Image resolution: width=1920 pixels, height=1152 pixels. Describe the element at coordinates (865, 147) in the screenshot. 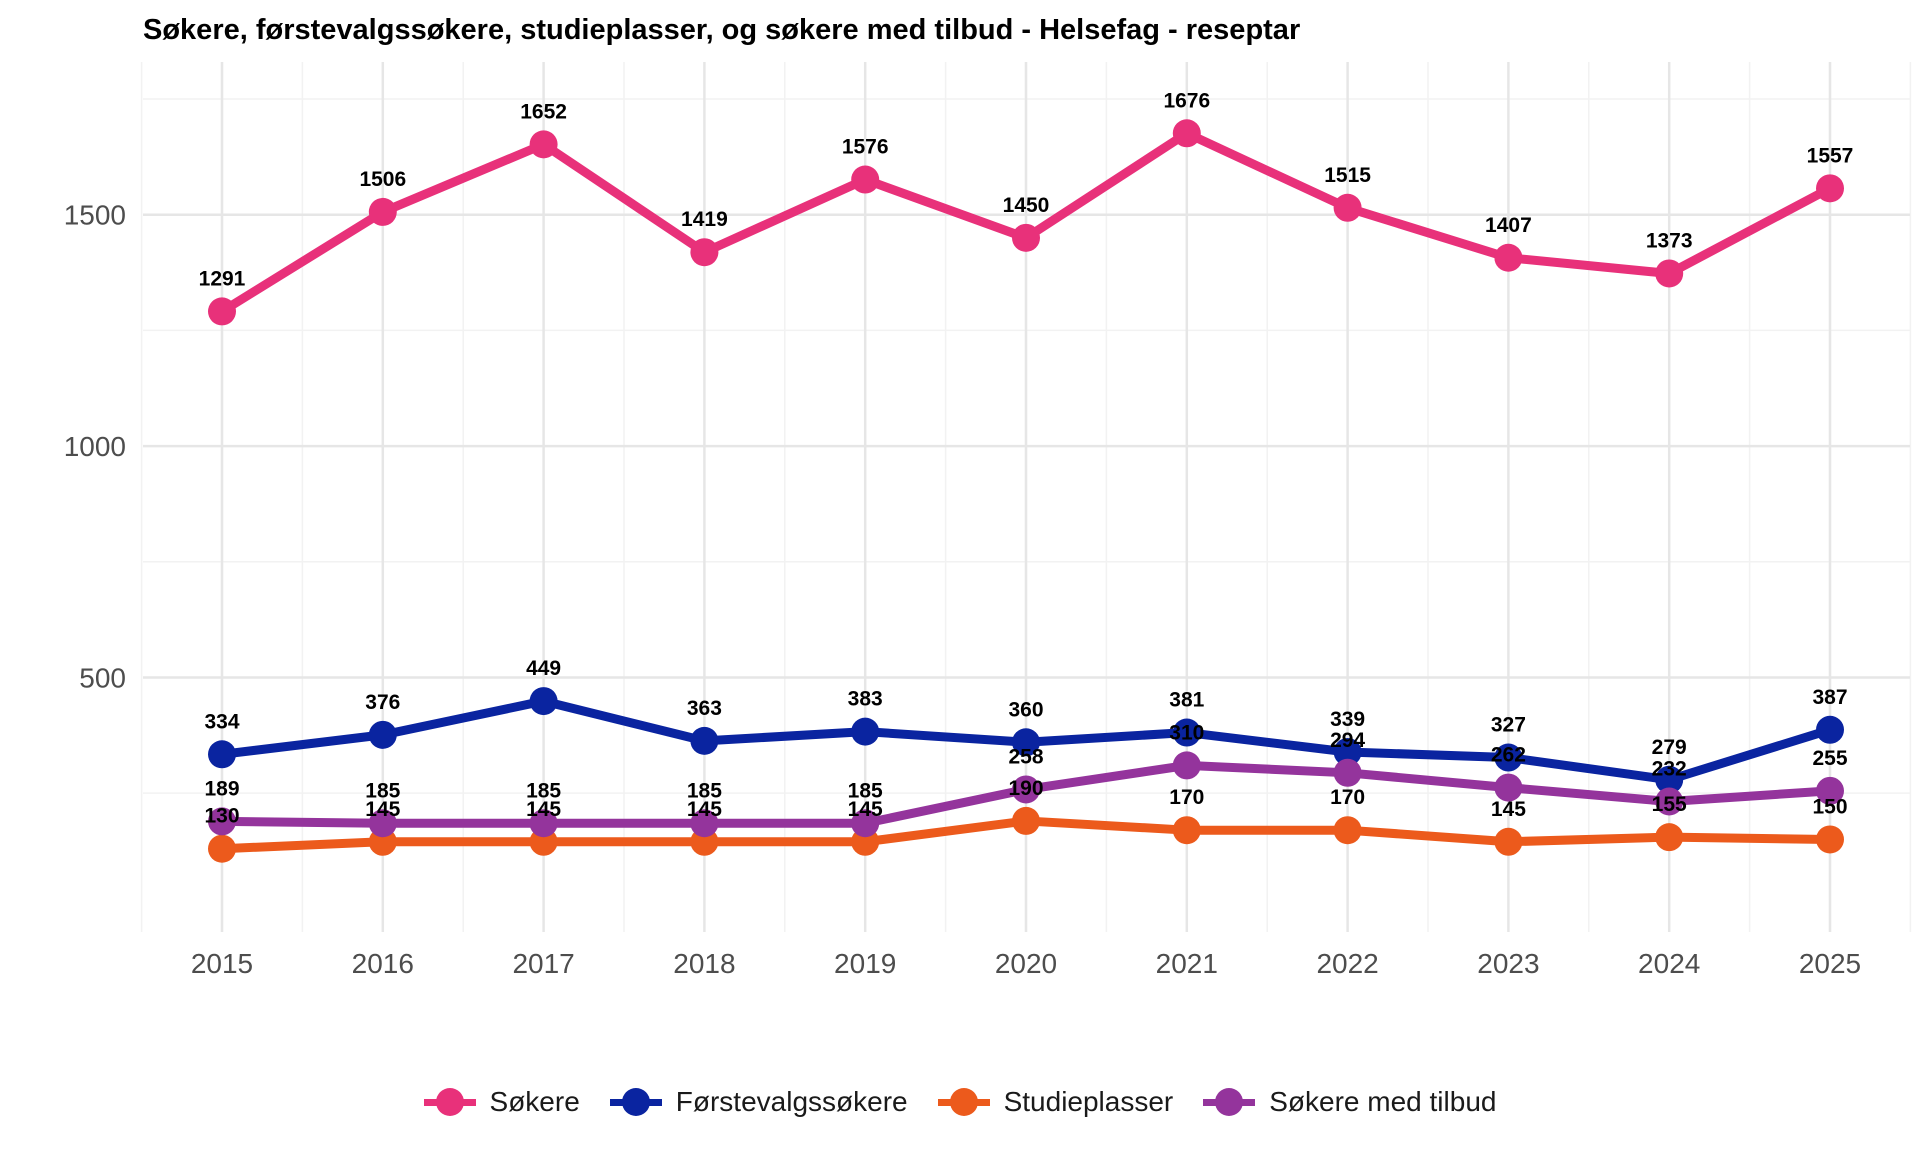

I see `data-label: 1576` at that location.